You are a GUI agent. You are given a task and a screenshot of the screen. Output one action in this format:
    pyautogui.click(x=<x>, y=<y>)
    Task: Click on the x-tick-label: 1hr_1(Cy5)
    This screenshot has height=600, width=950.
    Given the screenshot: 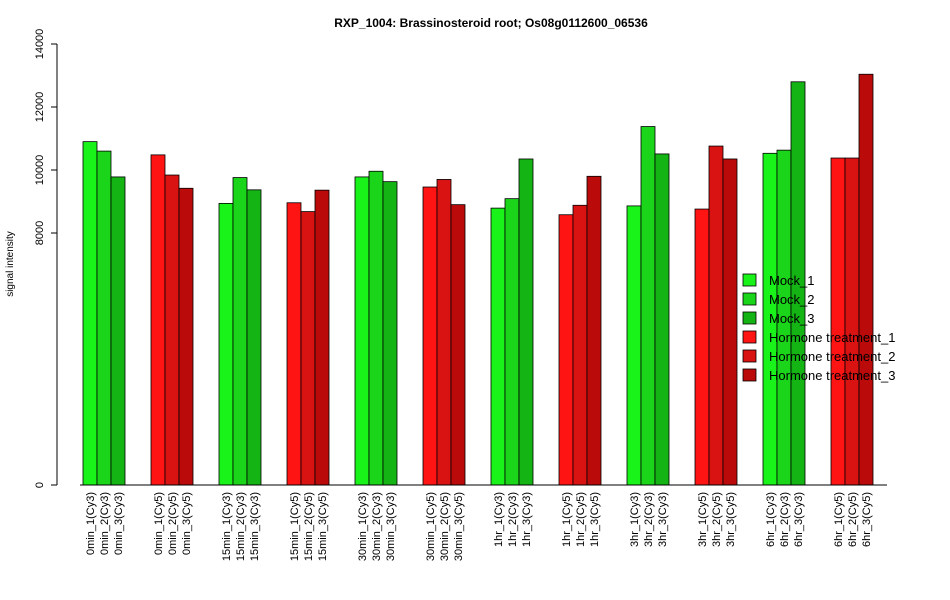 What is the action you would take?
    pyautogui.click(x=567, y=519)
    